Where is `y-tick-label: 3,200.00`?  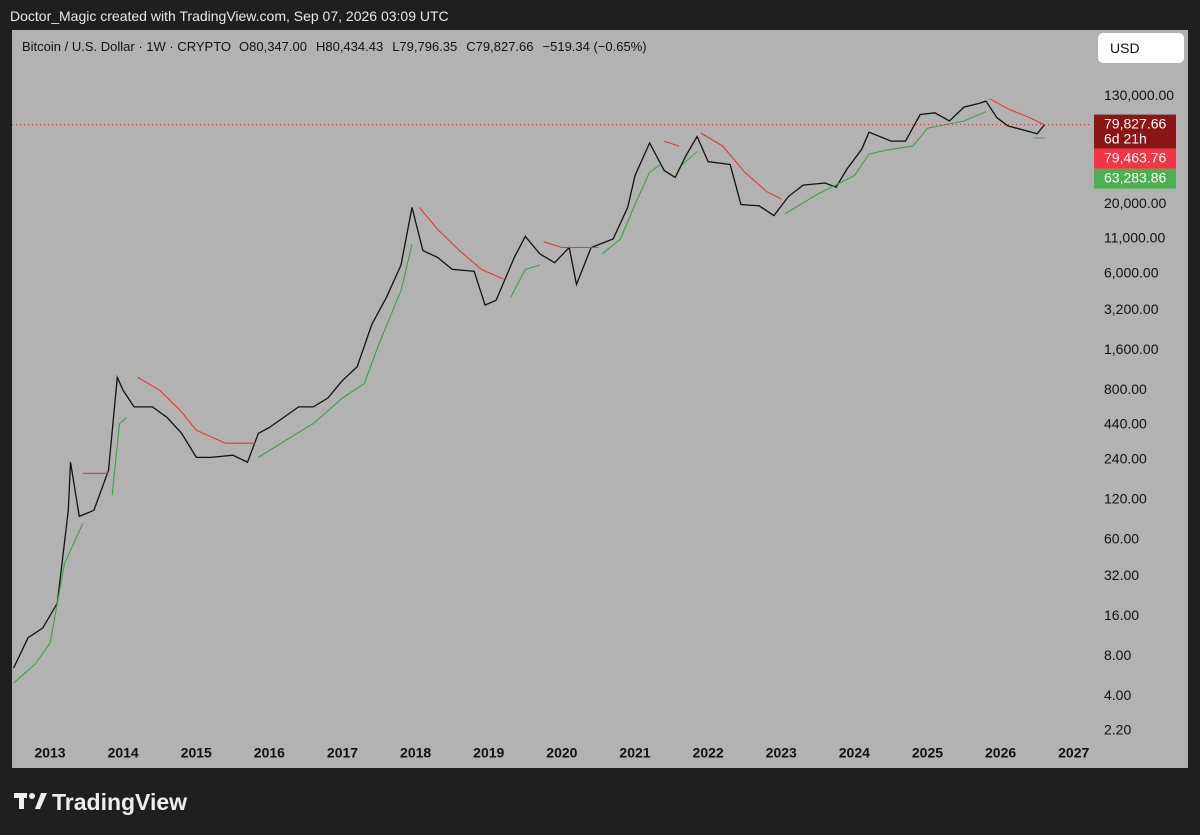
y-tick-label: 3,200.00 is located at coordinates (1131, 309).